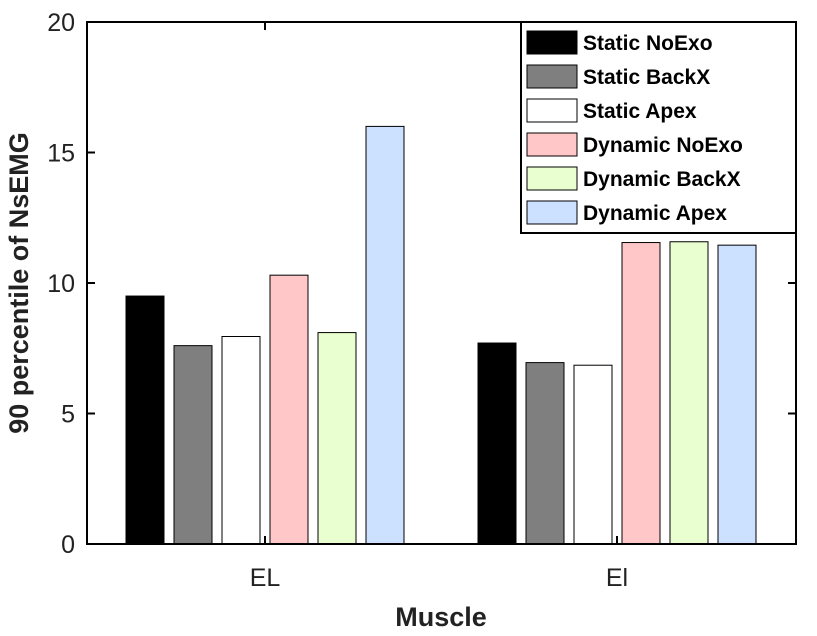 Image resolution: width=817 pixels, height=636 pixels. I want to click on legend-box, so click(658, 127).